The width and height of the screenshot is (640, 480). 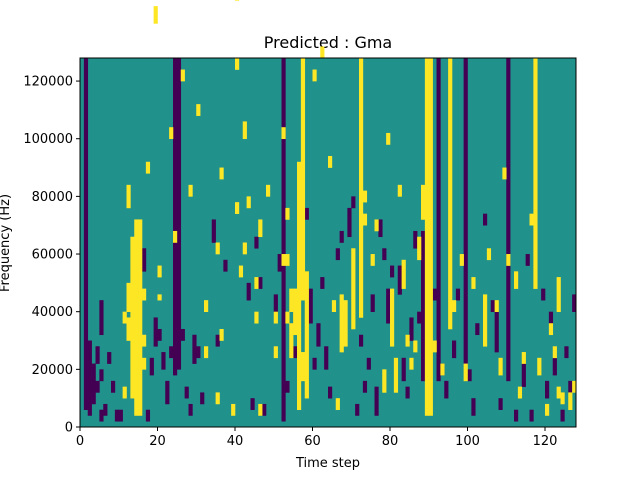 What do you see at coordinates (80, 441) in the screenshot?
I see `x-tick-label: 0` at bounding box center [80, 441].